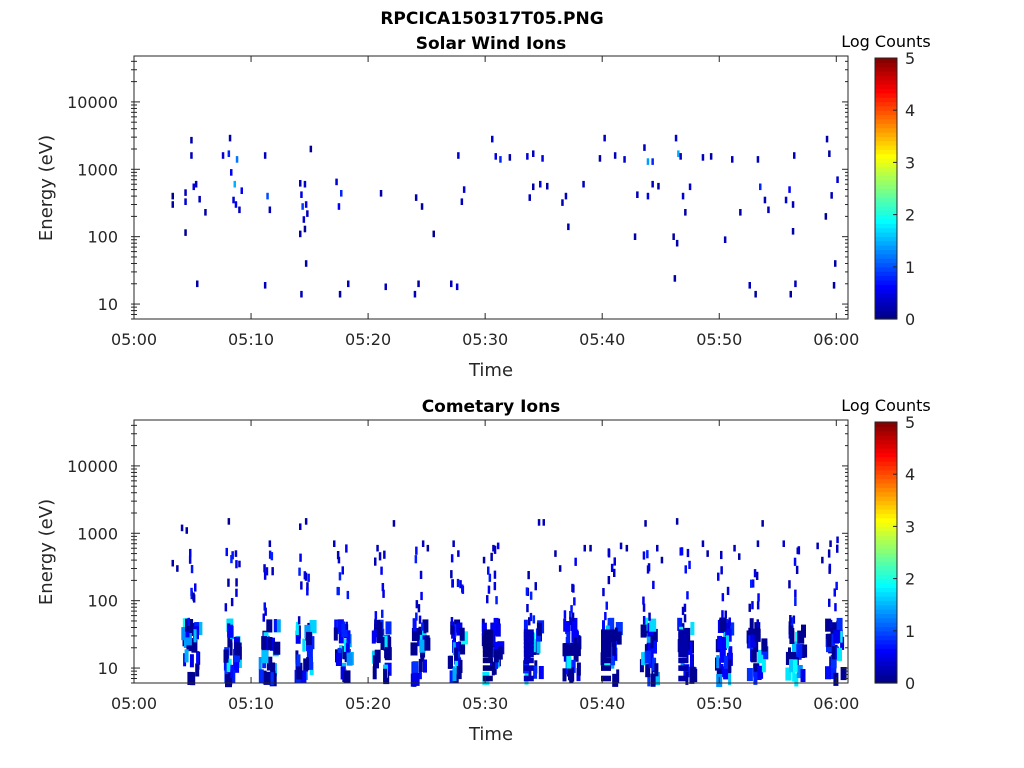 This screenshot has height=768, width=1024. I want to click on colorbar-tick-label: 2, so click(910, 579).